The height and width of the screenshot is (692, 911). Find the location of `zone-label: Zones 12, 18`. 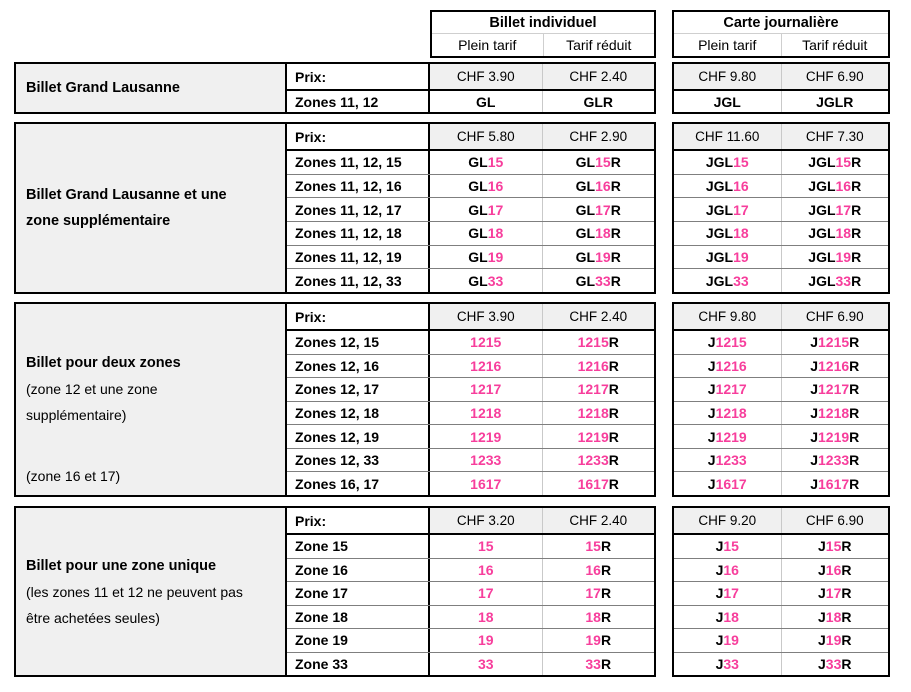

zone-label: Zones 12, 18 is located at coordinates (358, 413).